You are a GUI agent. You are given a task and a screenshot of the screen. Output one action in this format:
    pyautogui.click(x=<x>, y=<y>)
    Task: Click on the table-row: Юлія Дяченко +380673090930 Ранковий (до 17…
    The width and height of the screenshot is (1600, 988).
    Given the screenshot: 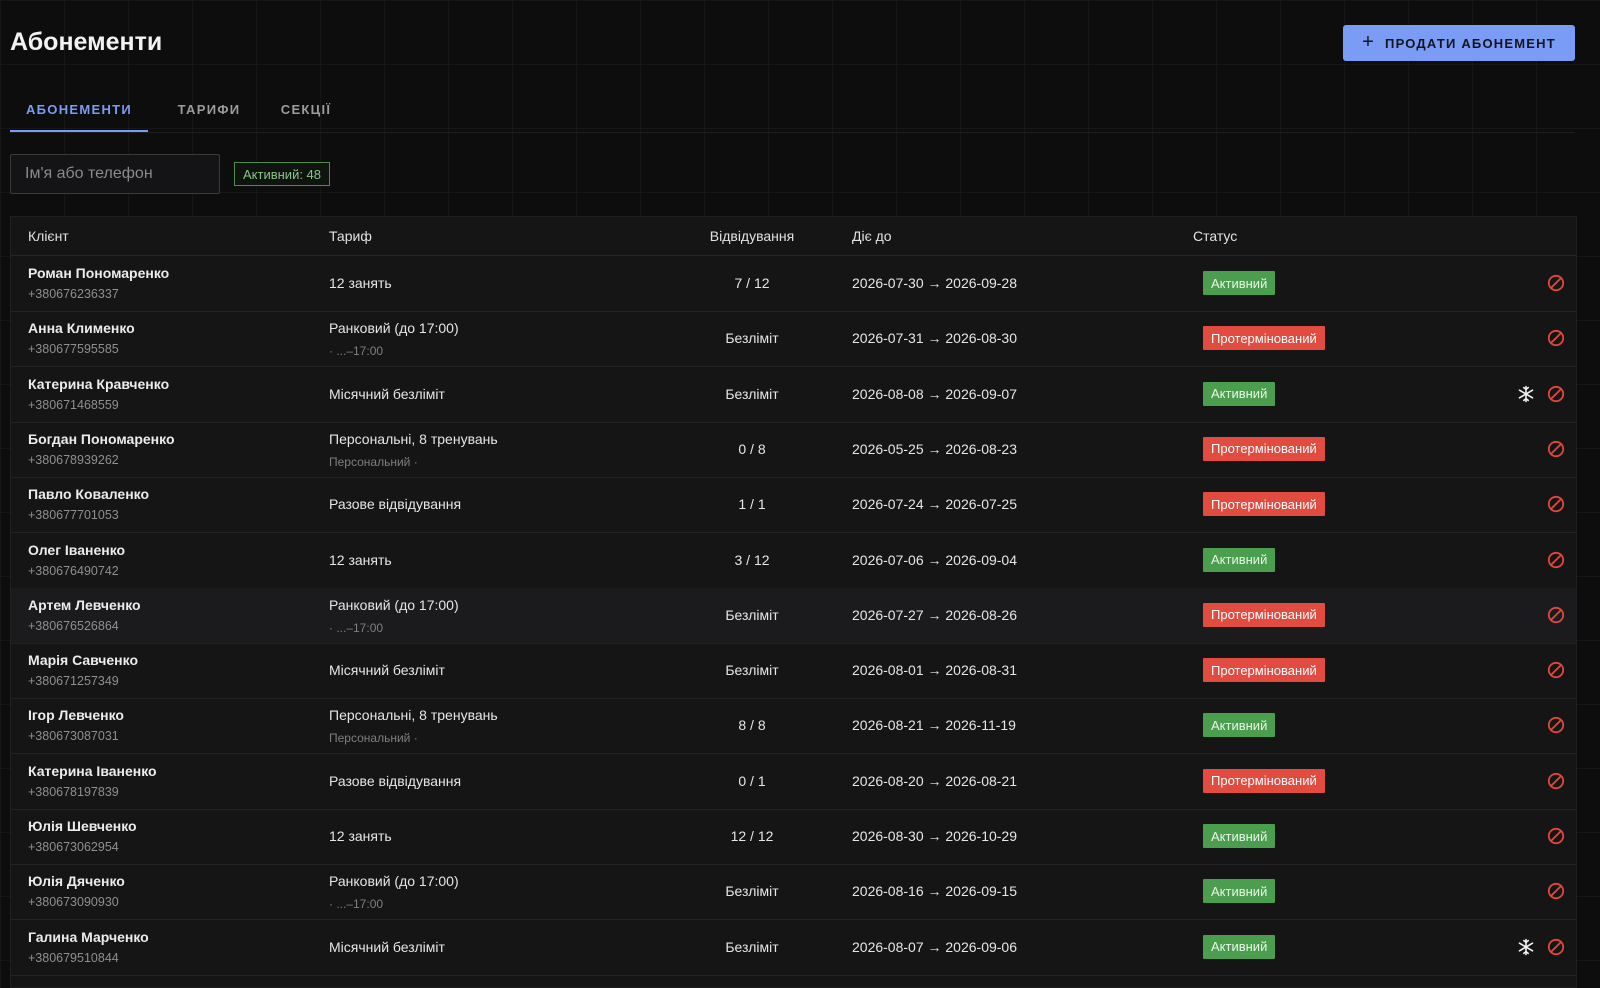 What is the action you would take?
    pyautogui.click(x=793, y=892)
    